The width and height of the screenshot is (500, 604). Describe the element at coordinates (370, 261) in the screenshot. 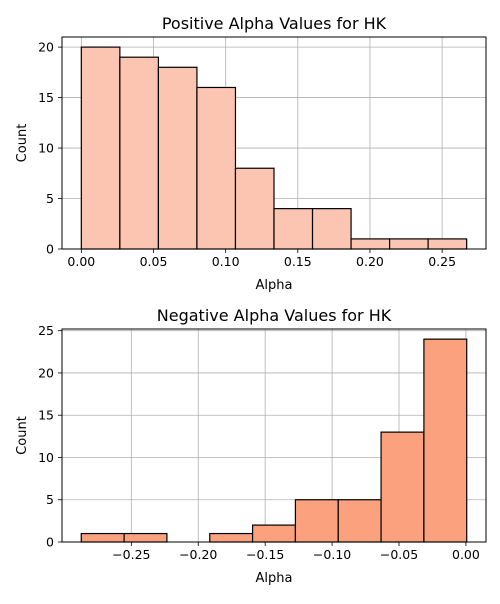

I see `x-tick-label: 0.20` at that location.